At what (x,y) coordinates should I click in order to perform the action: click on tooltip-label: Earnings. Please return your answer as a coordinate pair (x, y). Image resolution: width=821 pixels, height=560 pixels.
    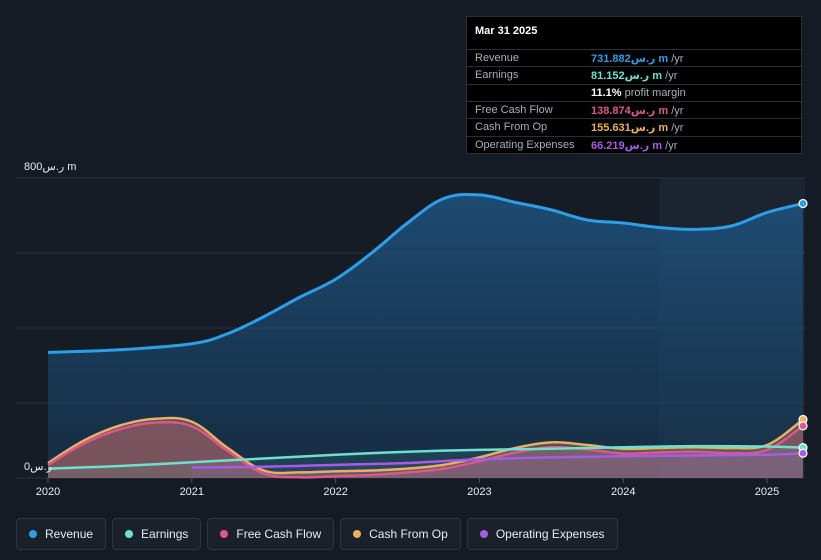
    Looking at the image, I should click on (497, 75).